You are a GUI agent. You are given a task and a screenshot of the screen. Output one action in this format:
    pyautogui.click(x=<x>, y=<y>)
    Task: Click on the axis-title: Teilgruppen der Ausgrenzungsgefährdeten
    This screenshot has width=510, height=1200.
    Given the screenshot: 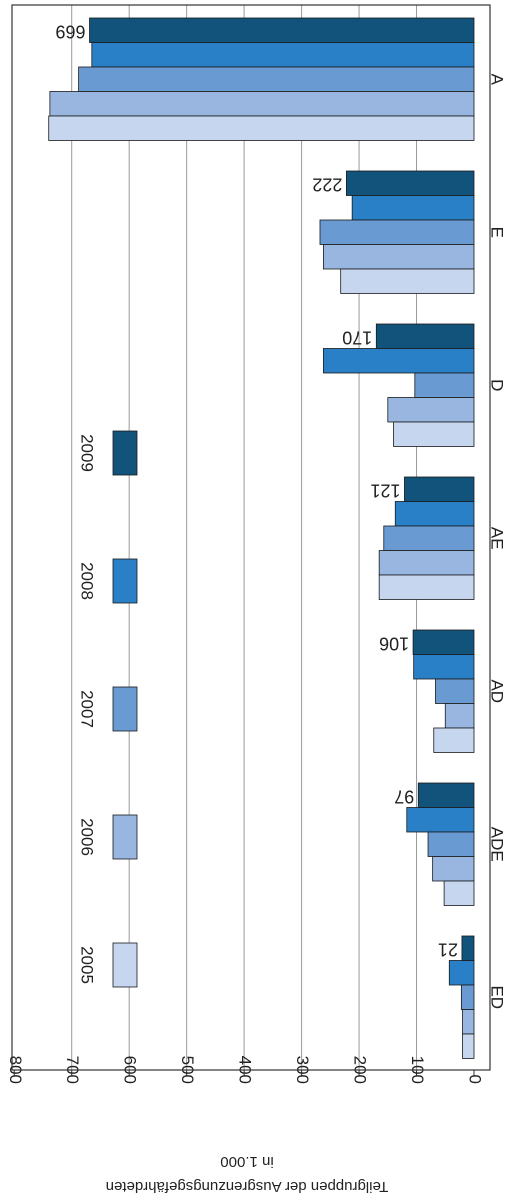 What is the action you would take?
    pyautogui.click(x=247, y=1186)
    